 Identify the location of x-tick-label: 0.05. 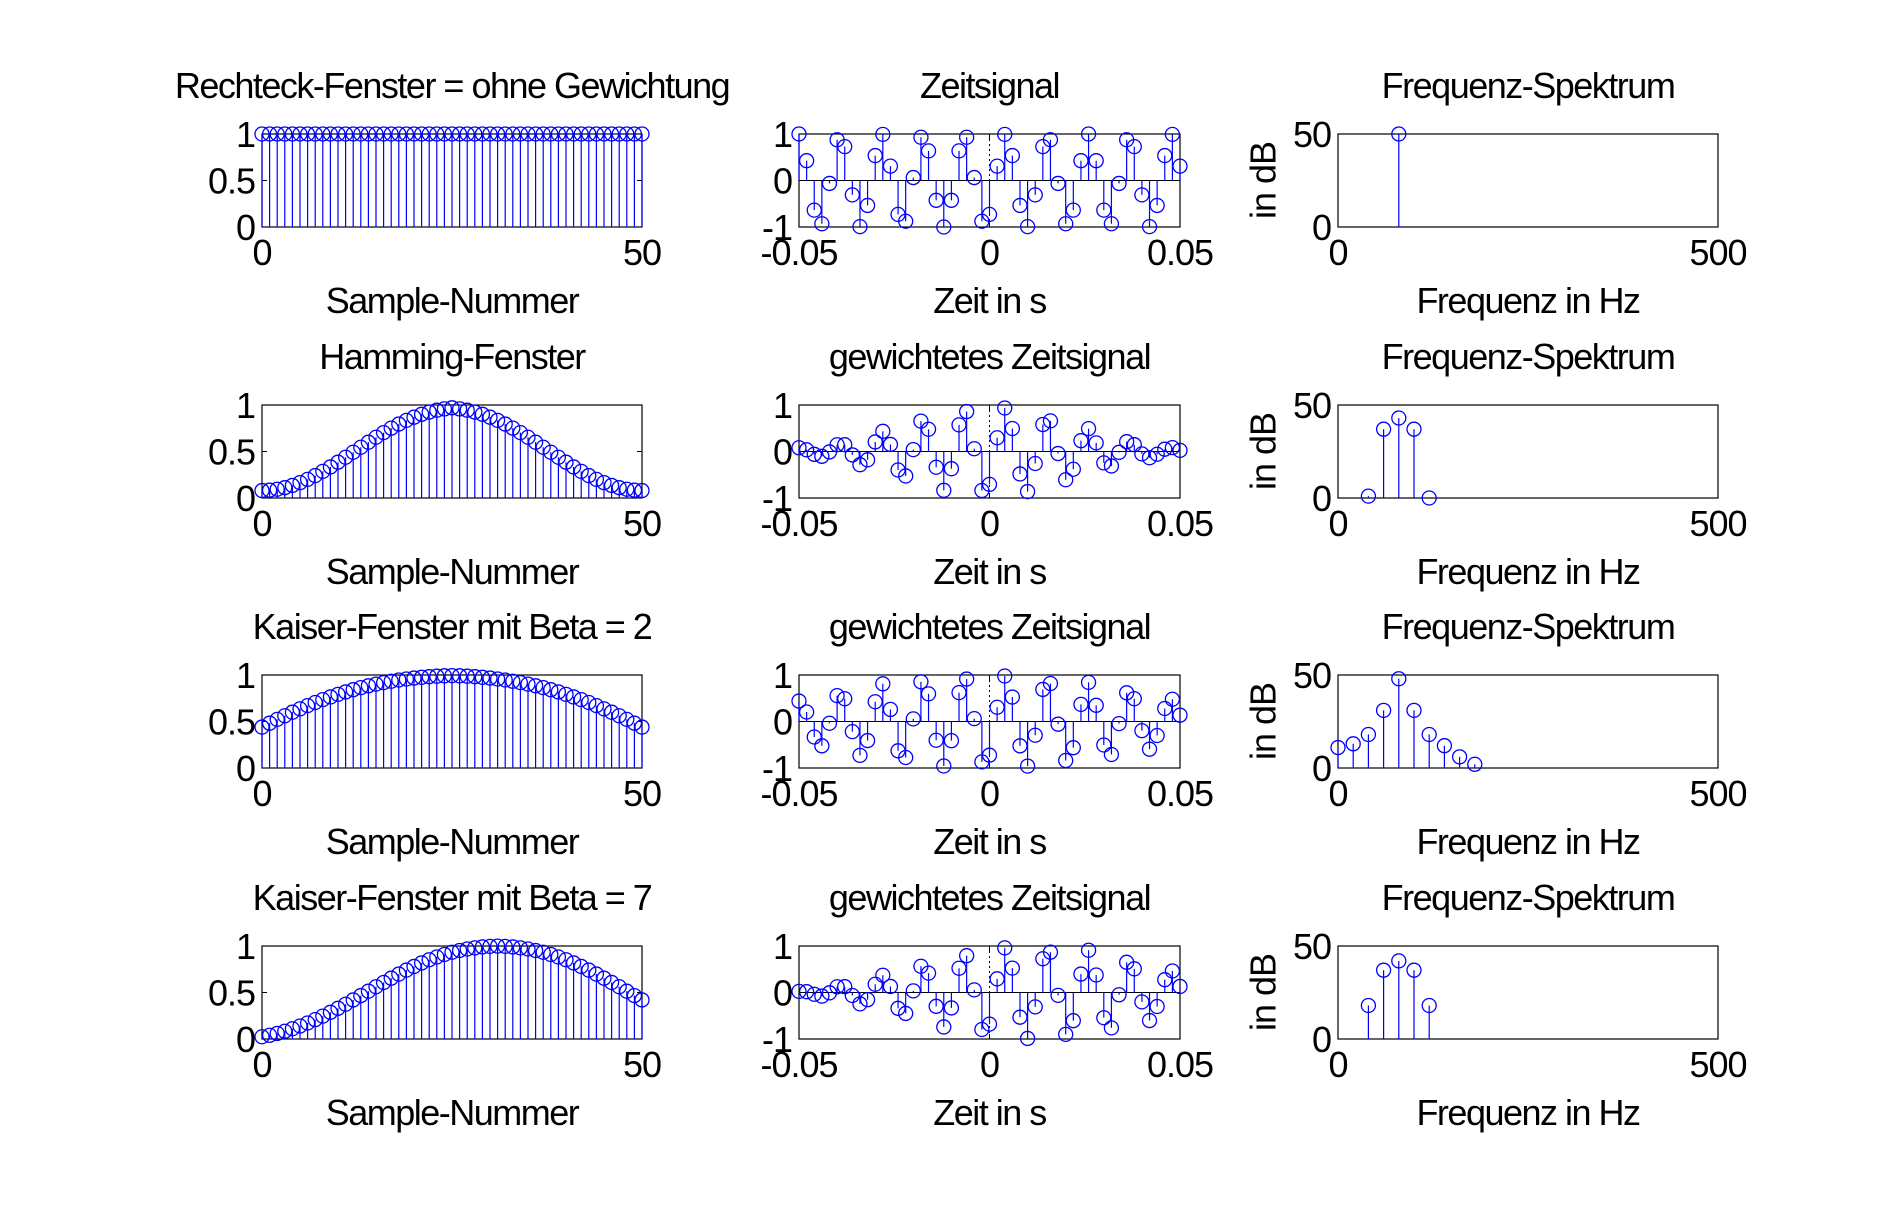
(1180, 252).